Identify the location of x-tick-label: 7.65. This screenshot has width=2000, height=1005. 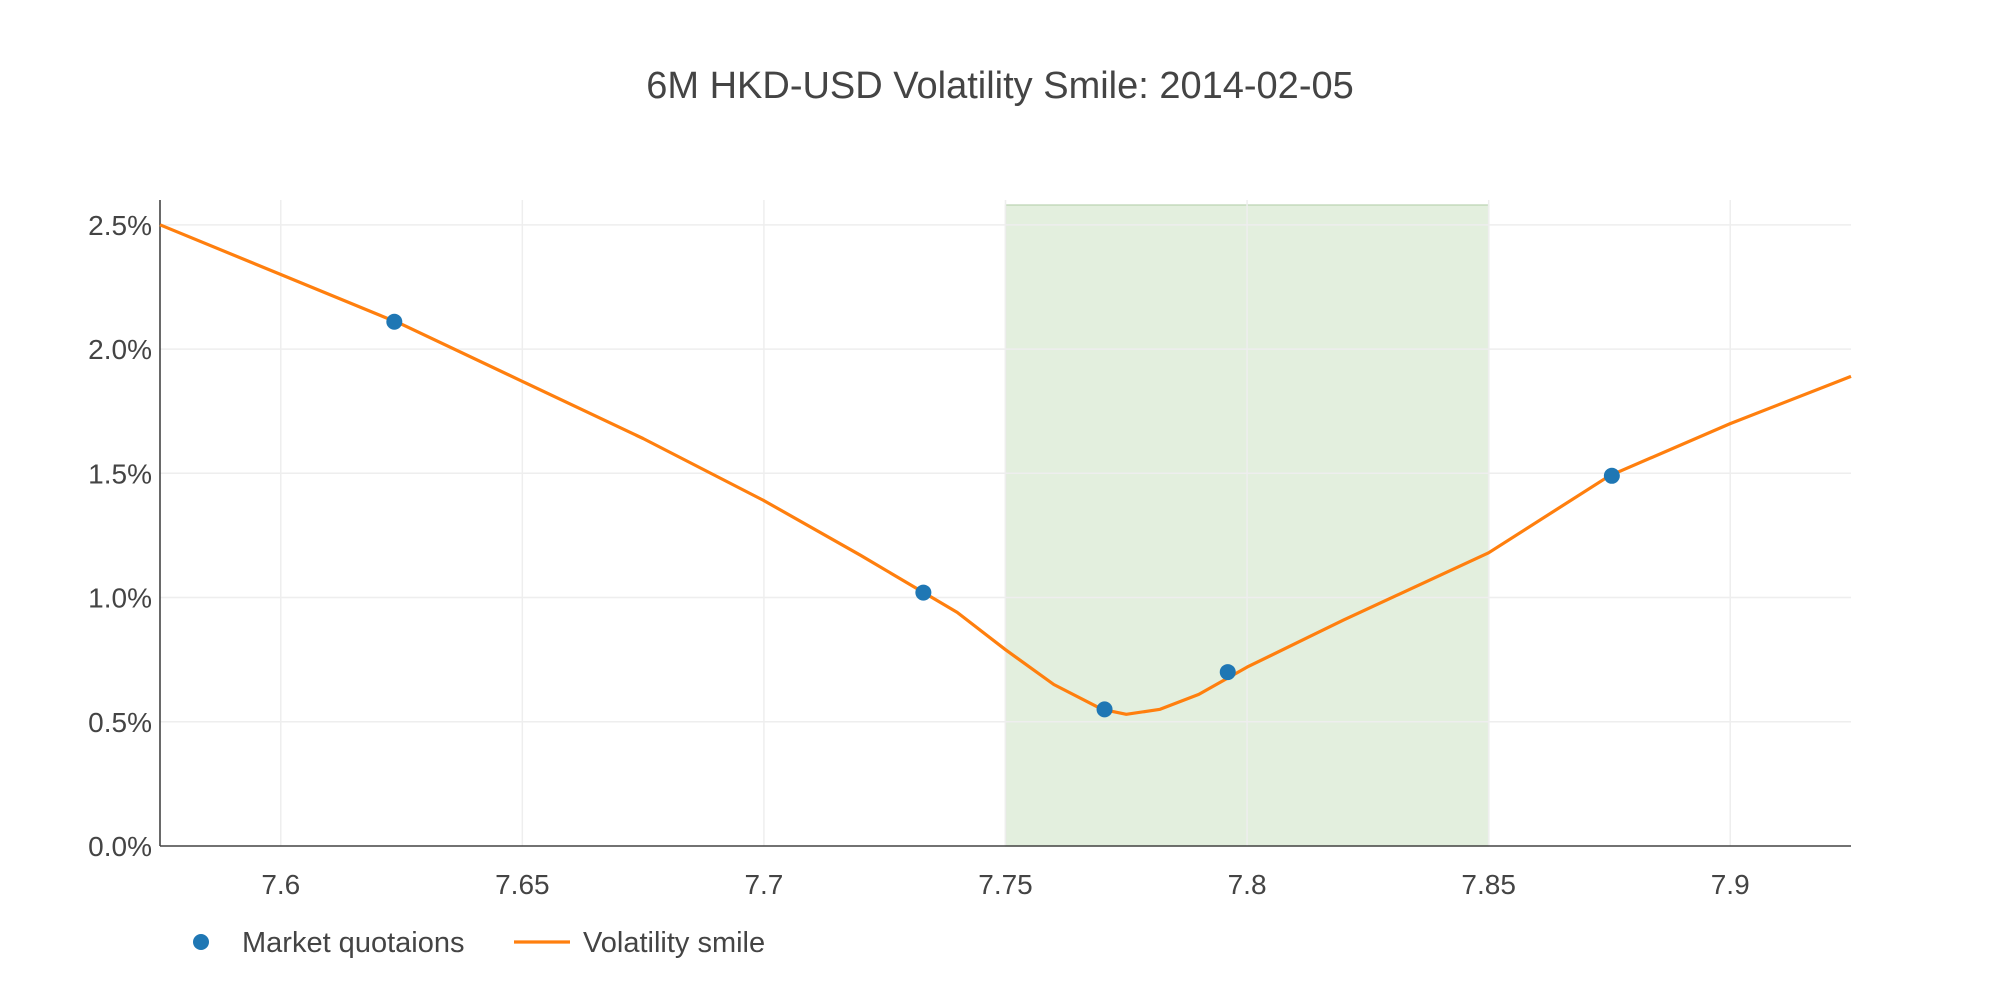
(522, 884).